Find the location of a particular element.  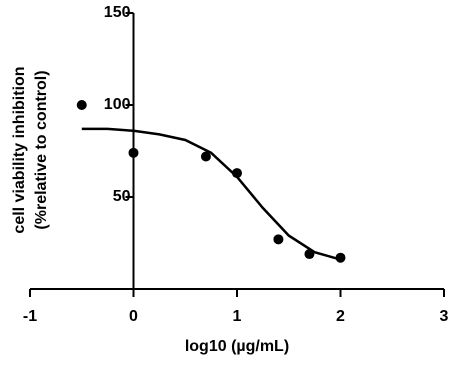

x-tick-label: 0 is located at coordinates (133, 316).